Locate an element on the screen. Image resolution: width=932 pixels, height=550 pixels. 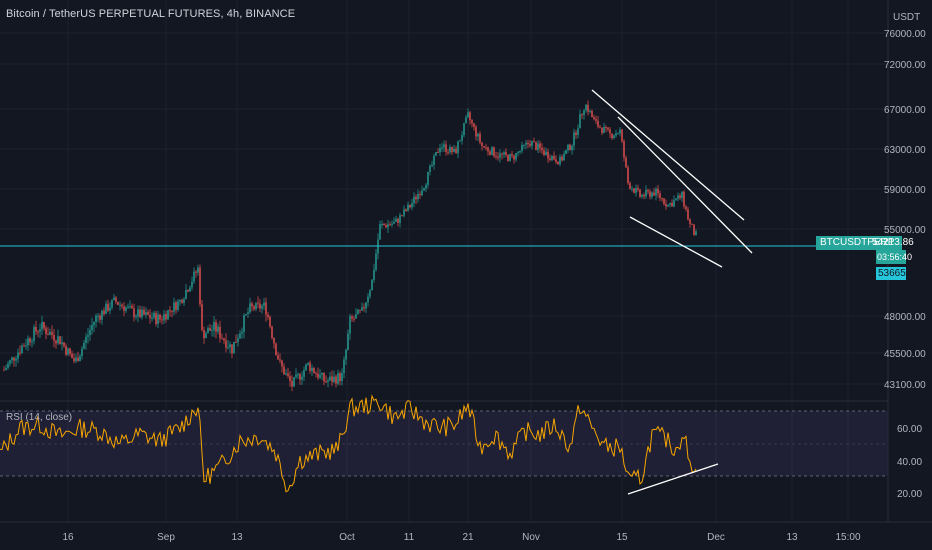
currency-label: USDT is located at coordinates (906, 17).